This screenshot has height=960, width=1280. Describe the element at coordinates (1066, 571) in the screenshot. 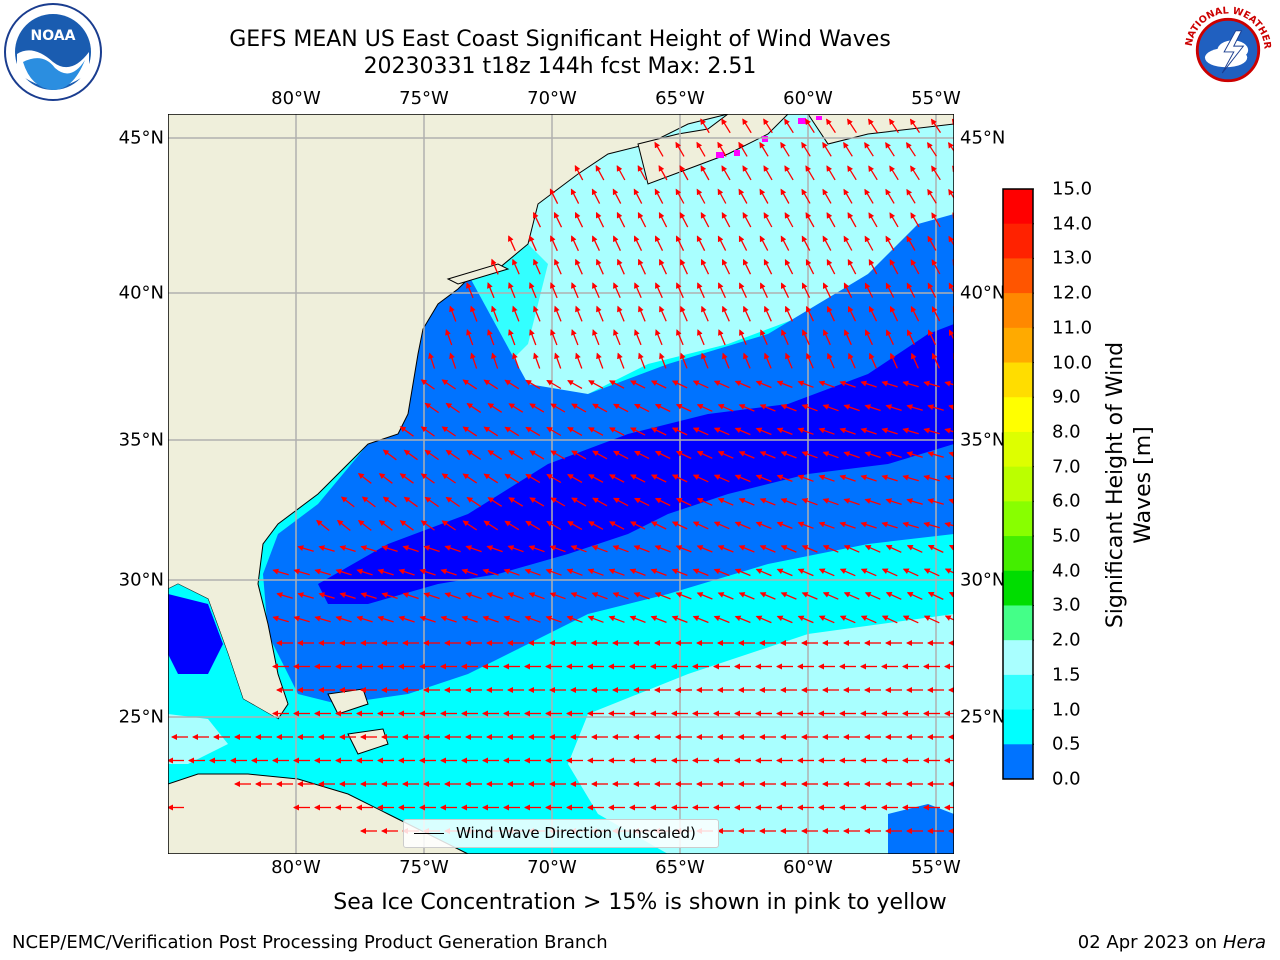

I see `colorbar-tick-label: 4.0` at that location.